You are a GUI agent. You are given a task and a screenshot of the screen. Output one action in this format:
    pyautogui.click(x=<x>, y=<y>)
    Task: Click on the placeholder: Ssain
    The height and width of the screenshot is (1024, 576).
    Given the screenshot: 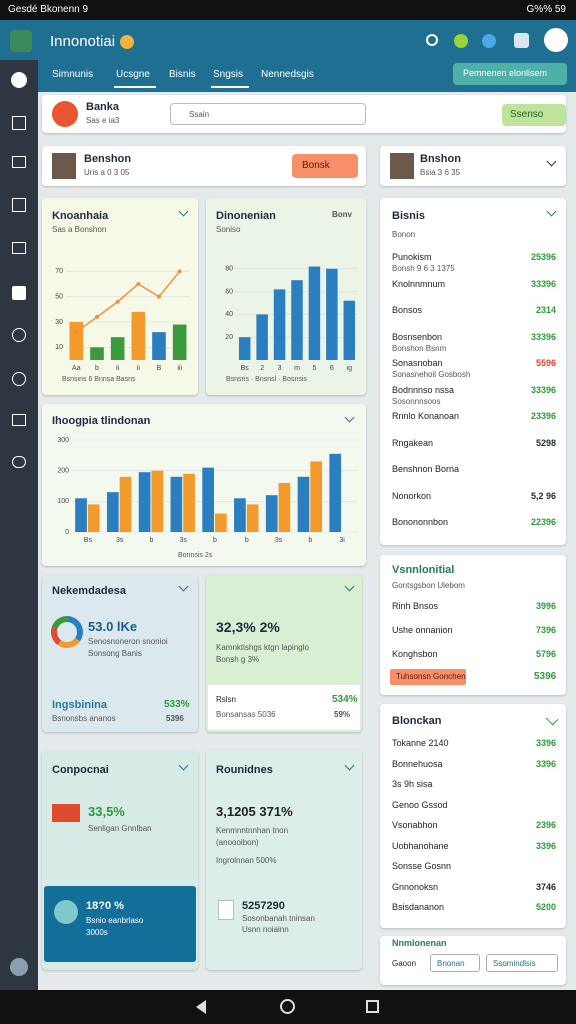 What is the action you would take?
    pyautogui.click(x=199, y=114)
    